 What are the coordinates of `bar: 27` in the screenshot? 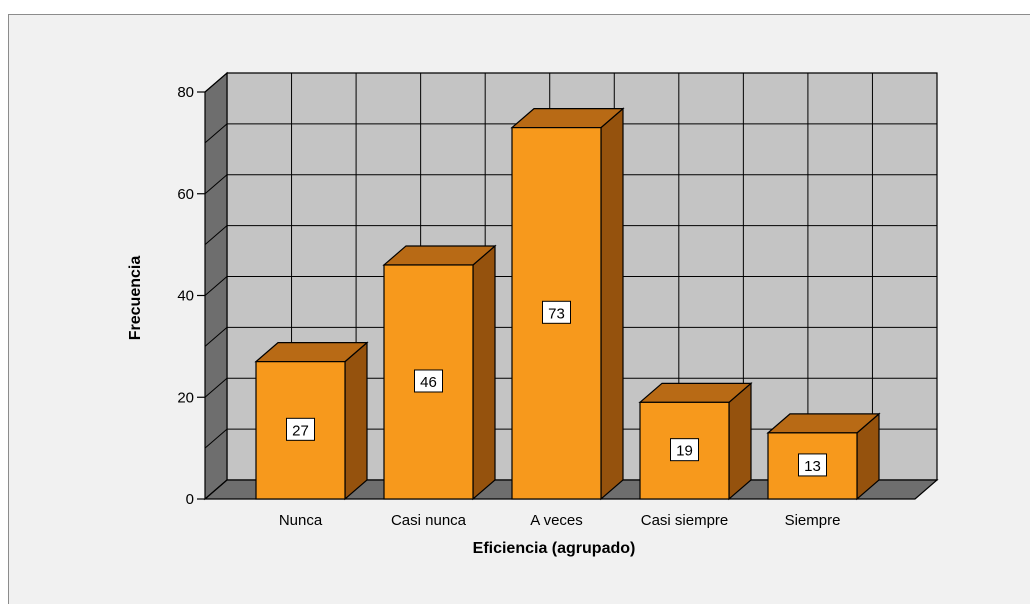 It's located at (311, 421).